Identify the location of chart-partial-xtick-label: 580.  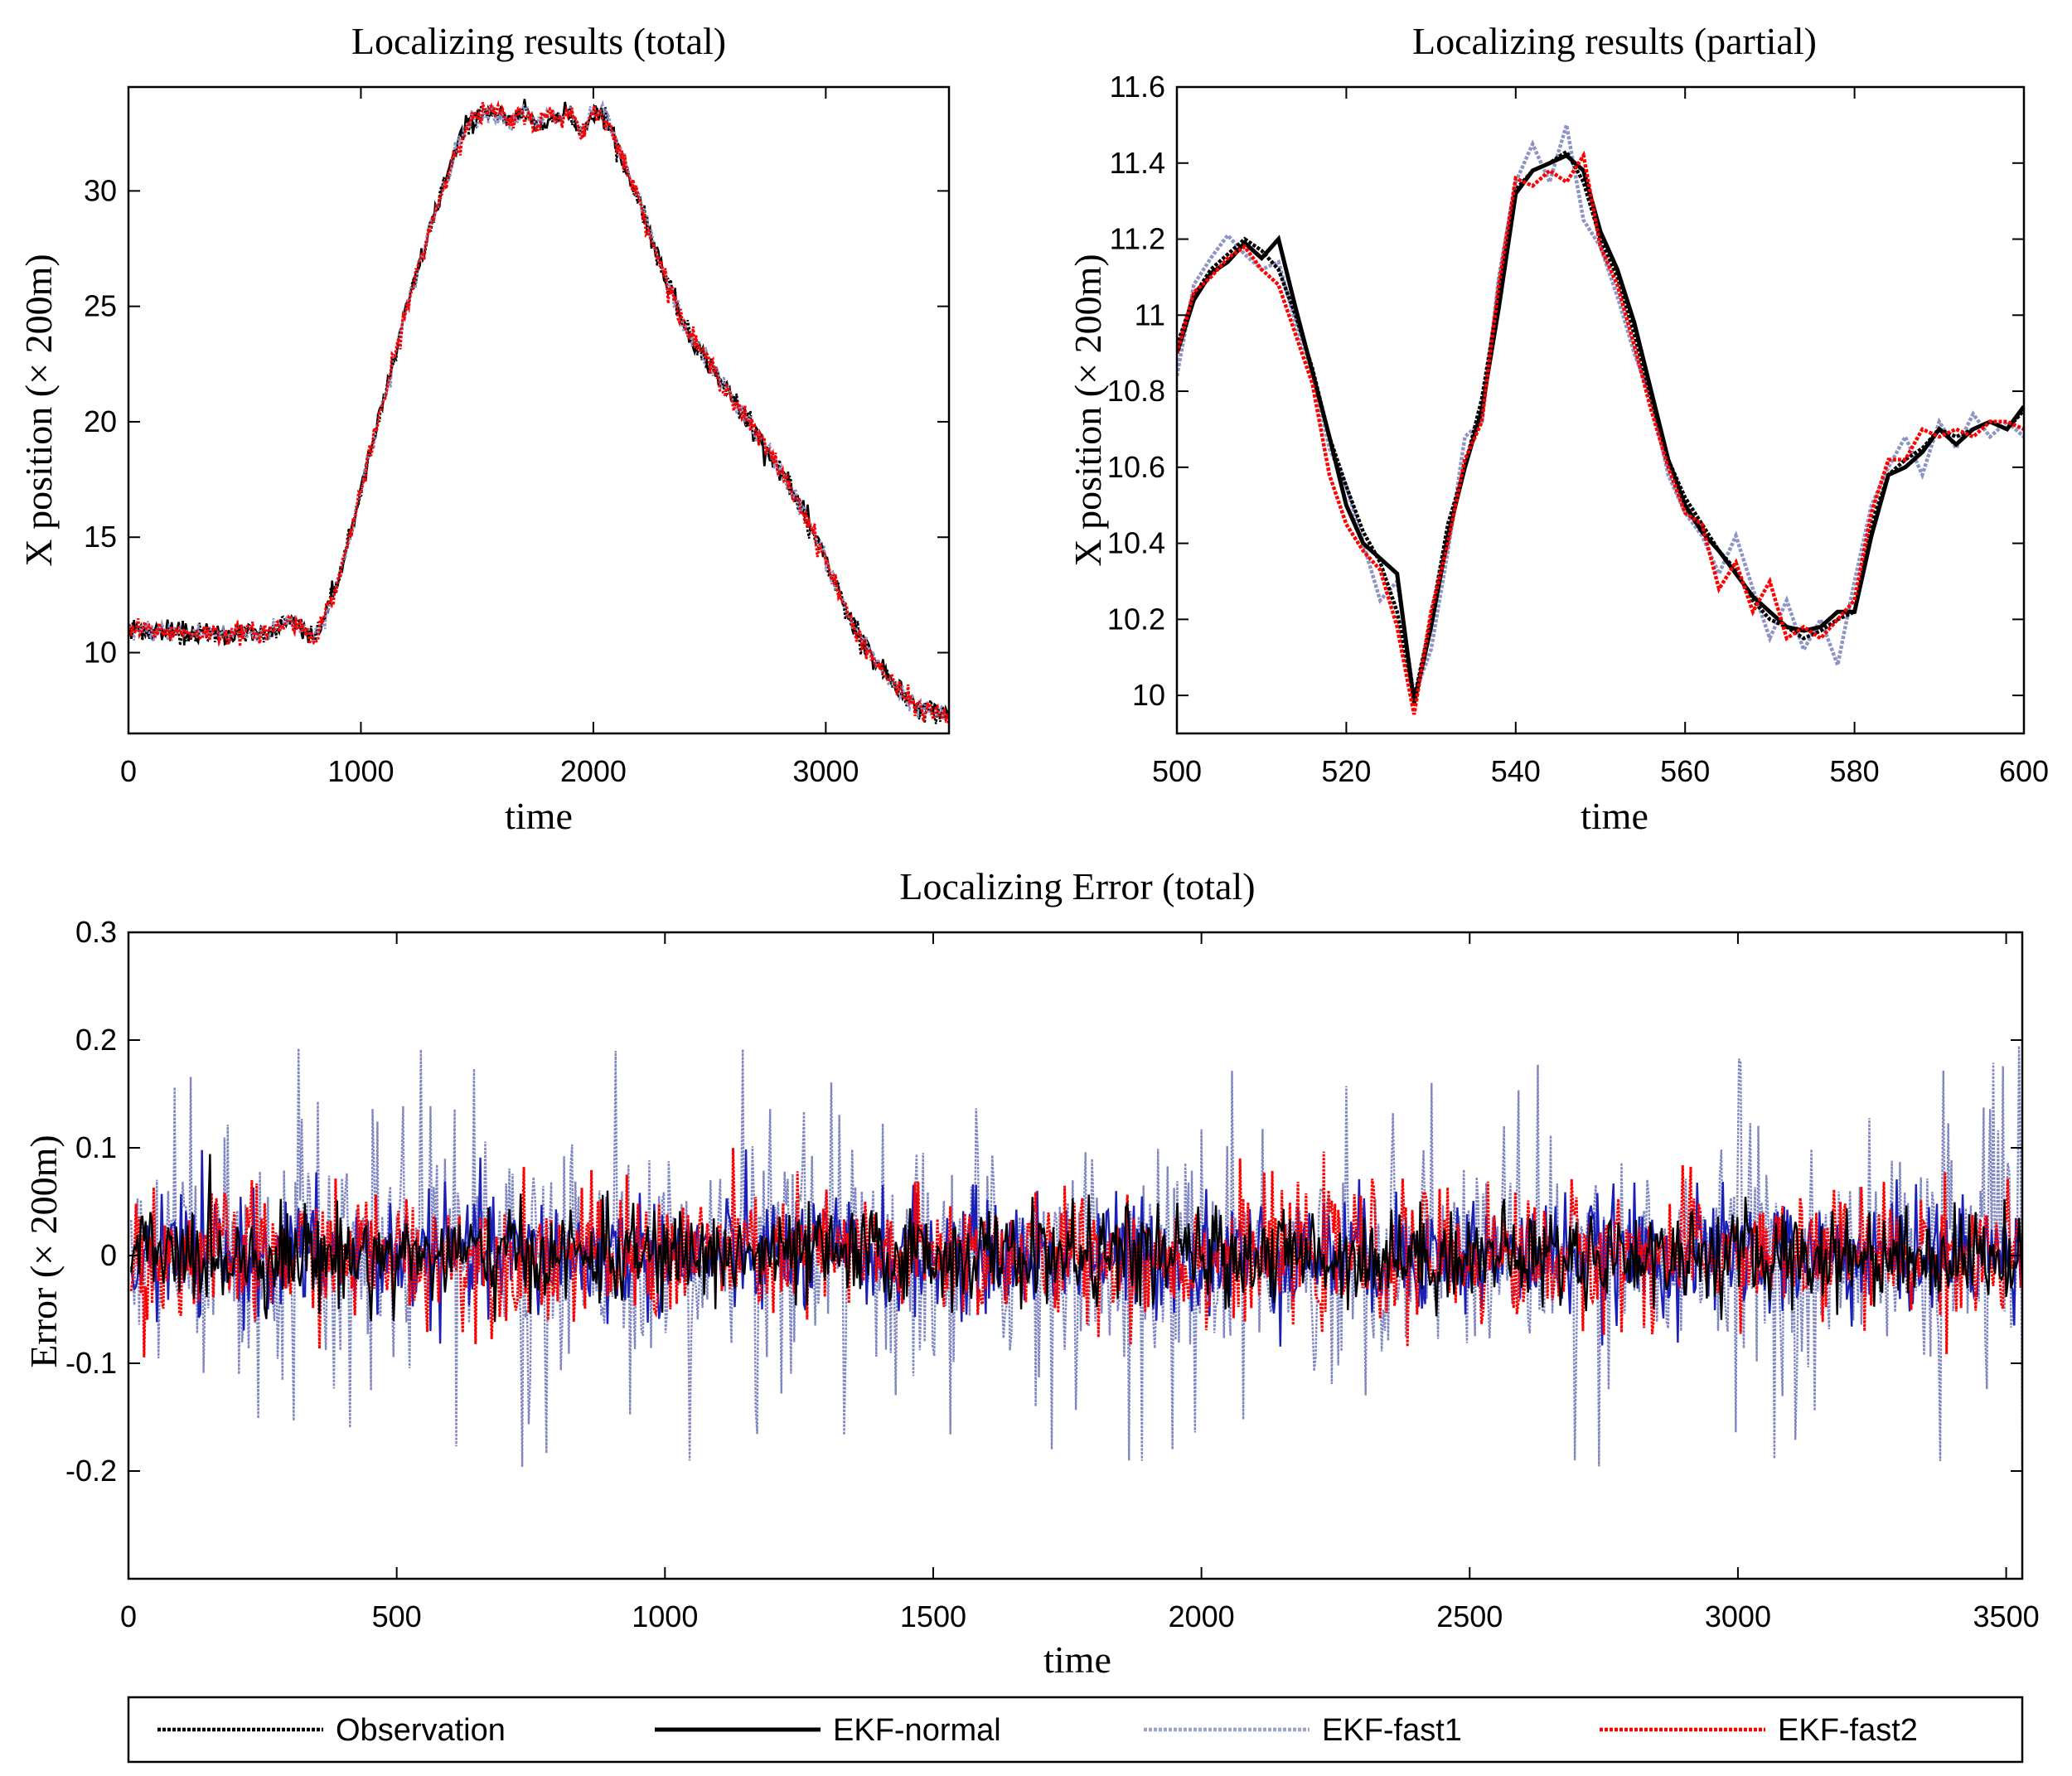
(1855, 771).